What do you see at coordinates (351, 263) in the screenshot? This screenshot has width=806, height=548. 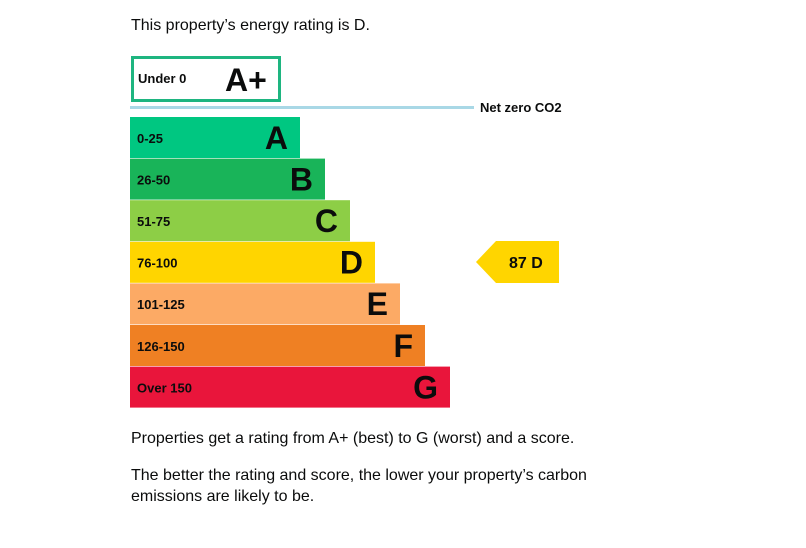 I see `band-d-letter: D` at bounding box center [351, 263].